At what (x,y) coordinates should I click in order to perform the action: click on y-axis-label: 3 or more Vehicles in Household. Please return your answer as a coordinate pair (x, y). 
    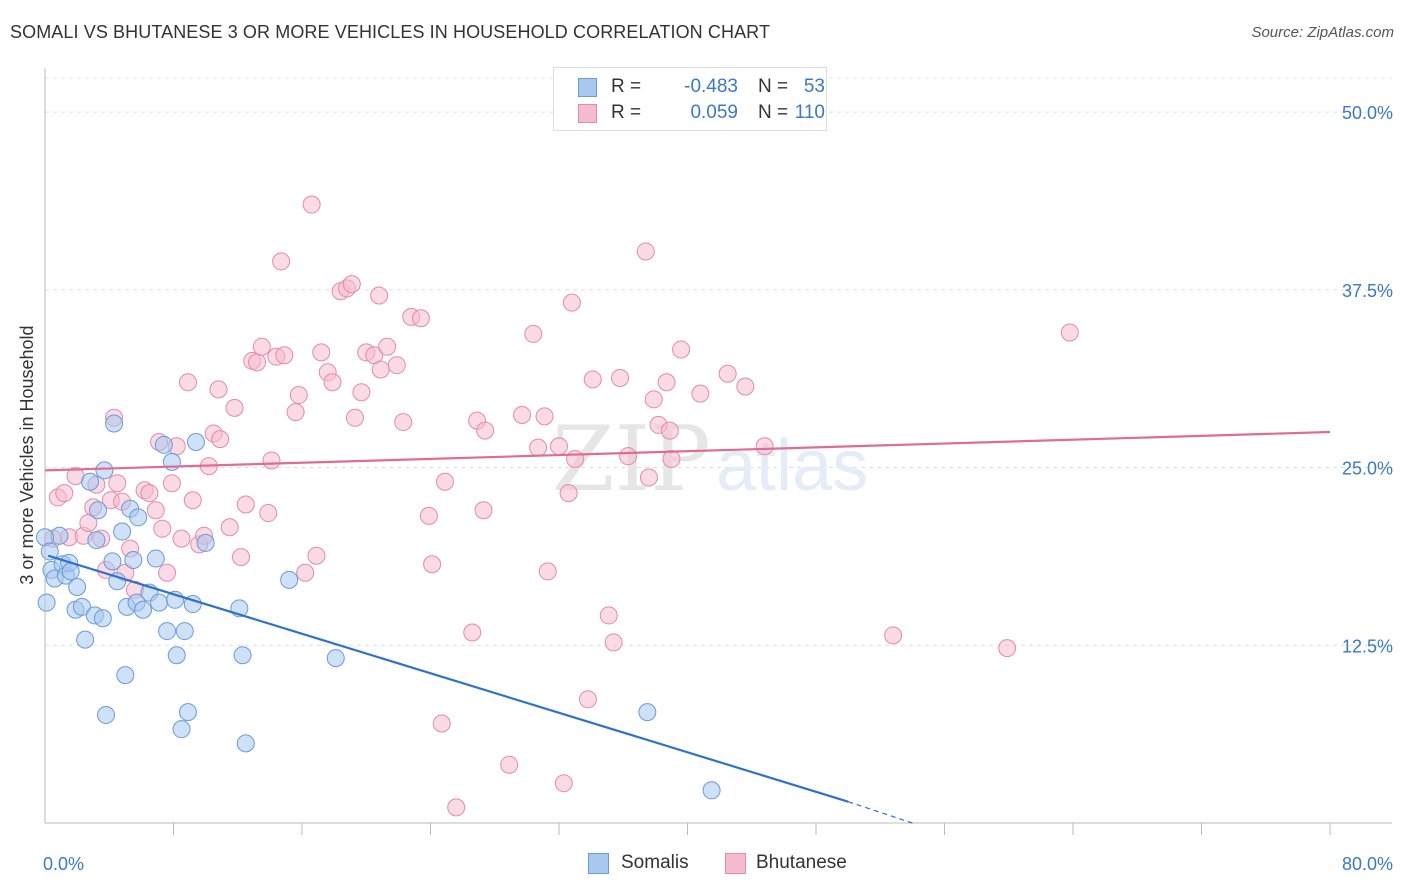
    Looking at the image, I should click on (27, 454).